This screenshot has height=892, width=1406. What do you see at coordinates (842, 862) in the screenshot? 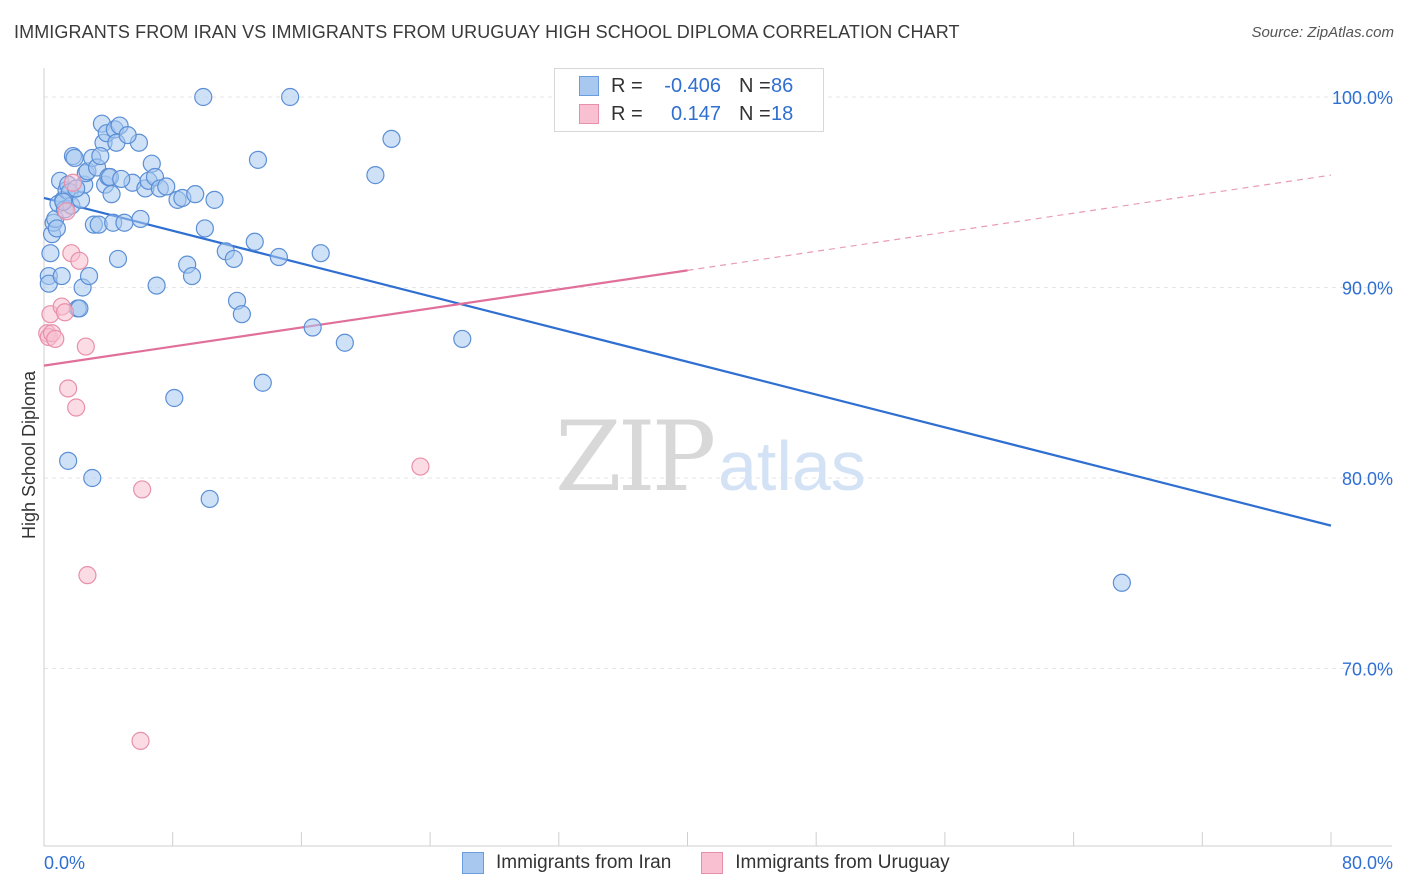
I see `legend-label-uruguay: Immigrants from Uruguay` at bounding box center [842, 862].